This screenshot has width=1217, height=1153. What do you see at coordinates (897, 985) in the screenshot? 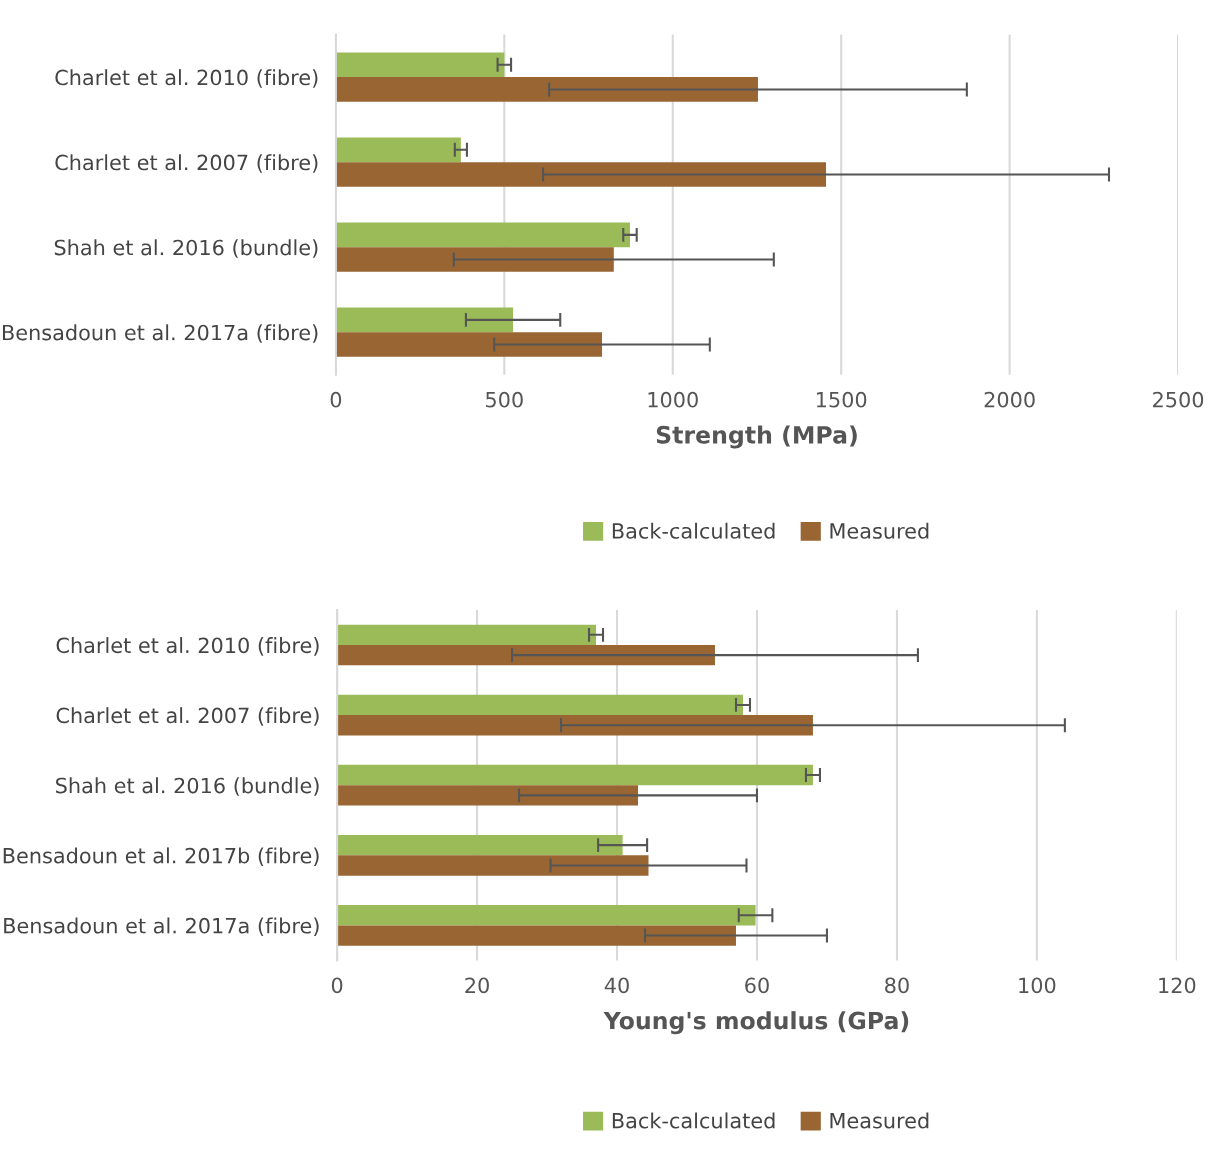
I see `x-tick-label: 80` at bounding box center [897, 985].